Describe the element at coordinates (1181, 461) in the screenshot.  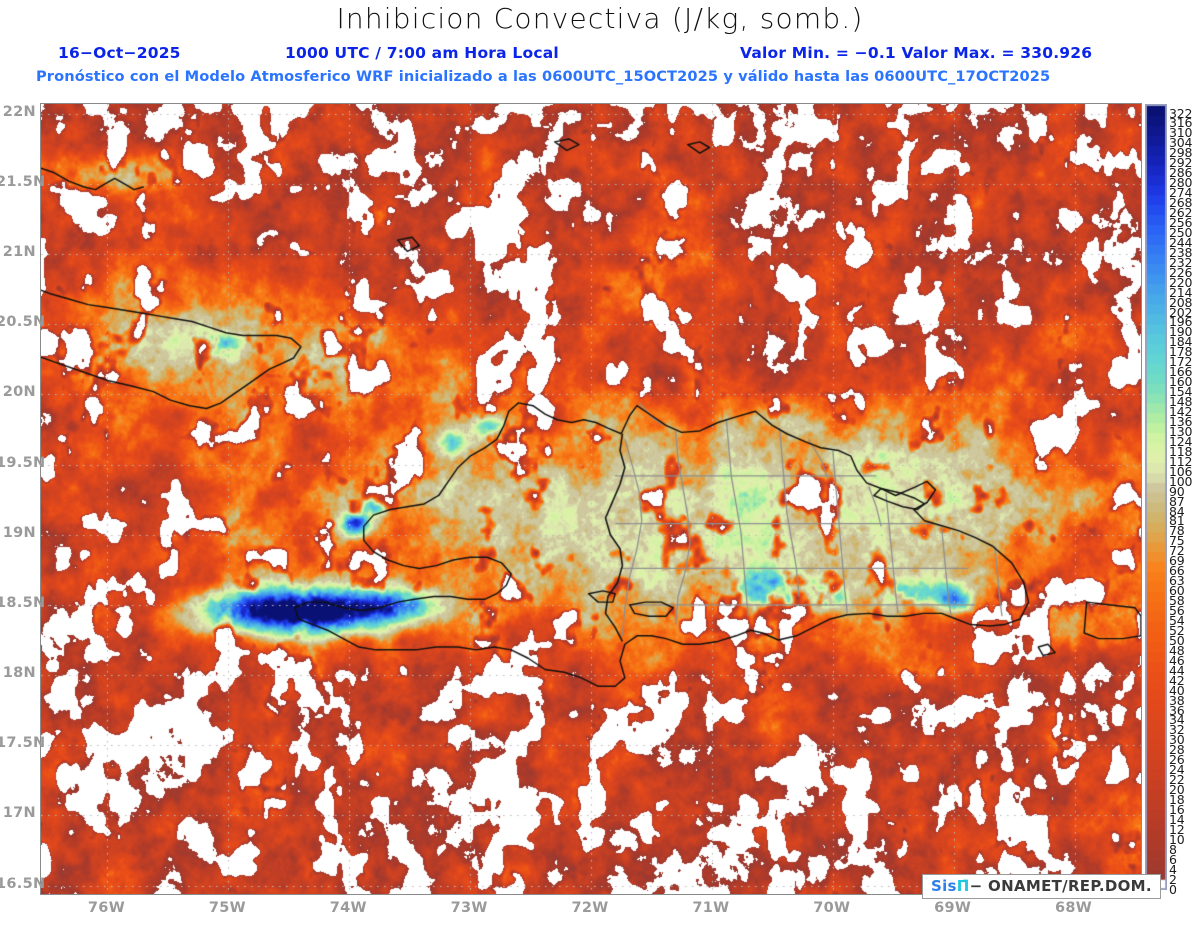
I see `colorbar-level-label: 112` at that location.